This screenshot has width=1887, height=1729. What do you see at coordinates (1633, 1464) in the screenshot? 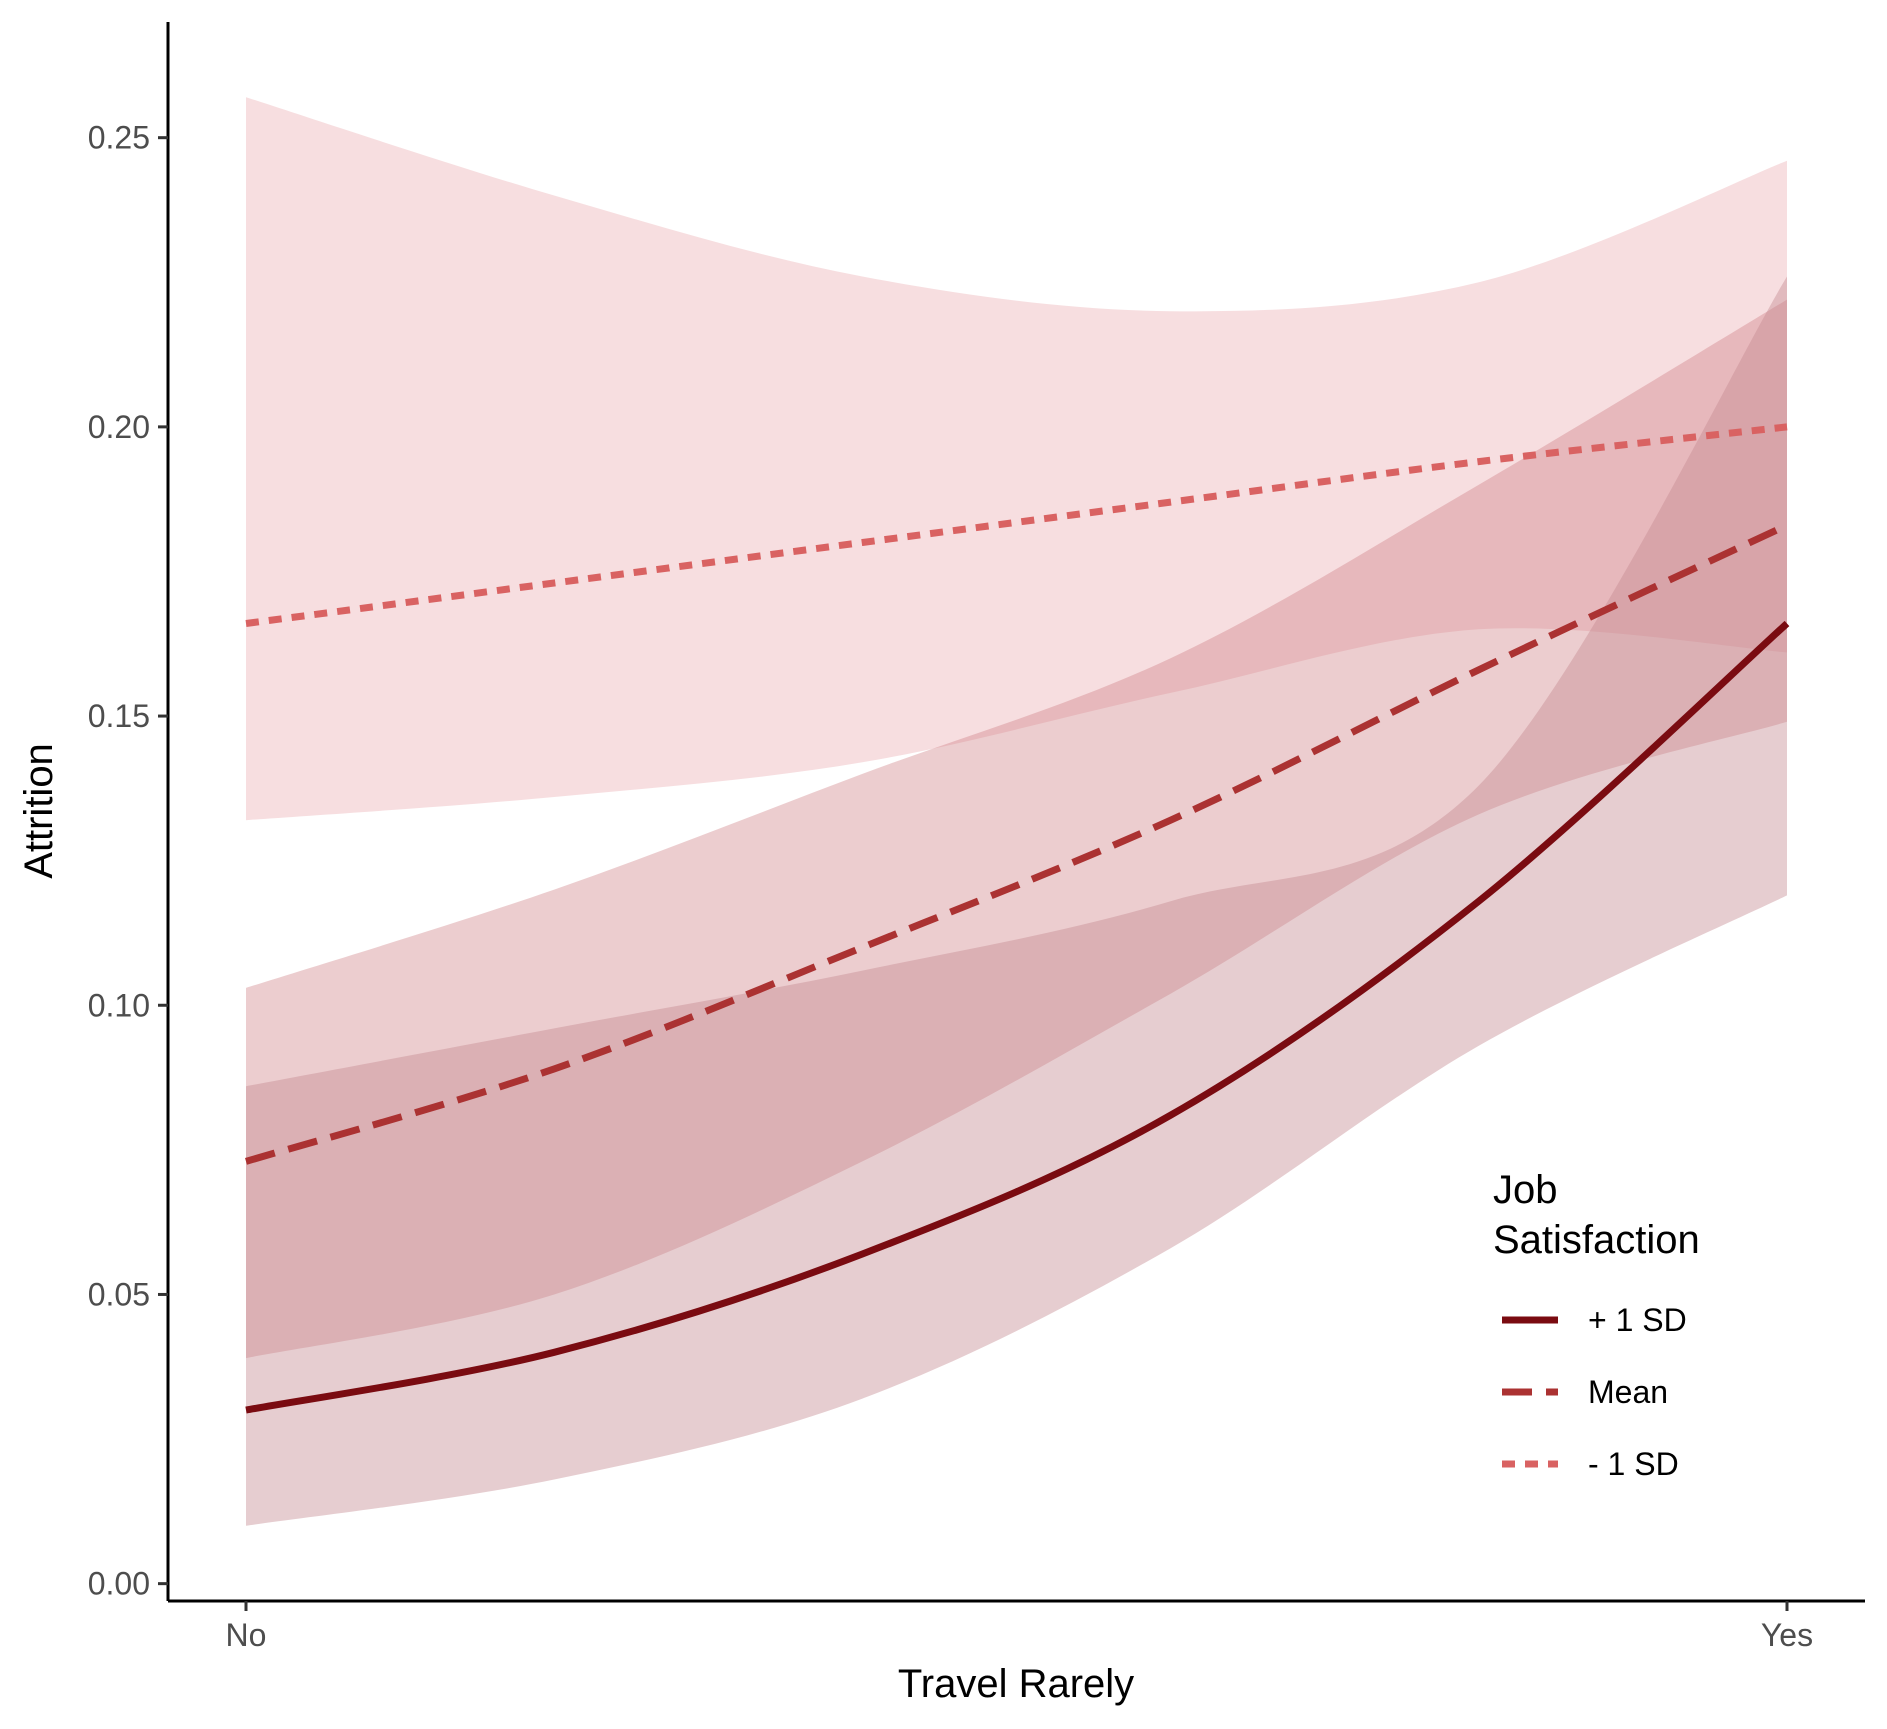
I see `legend-label: - 1 SD` at bounding box center [1633, 1464].